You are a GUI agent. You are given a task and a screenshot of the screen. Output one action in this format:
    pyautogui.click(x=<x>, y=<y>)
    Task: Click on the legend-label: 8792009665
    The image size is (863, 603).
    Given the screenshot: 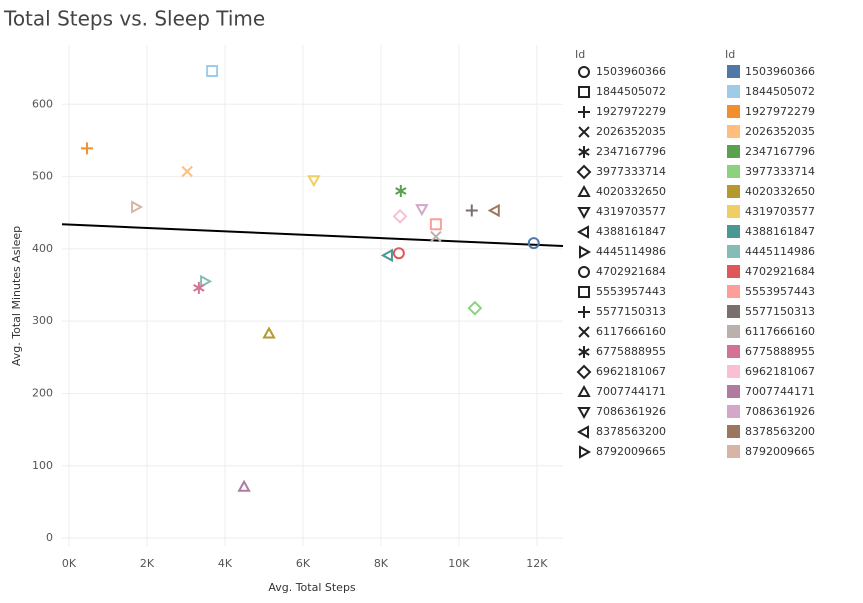 What is the action you would take?
    pyautogui.click(x=780, y=451)
    